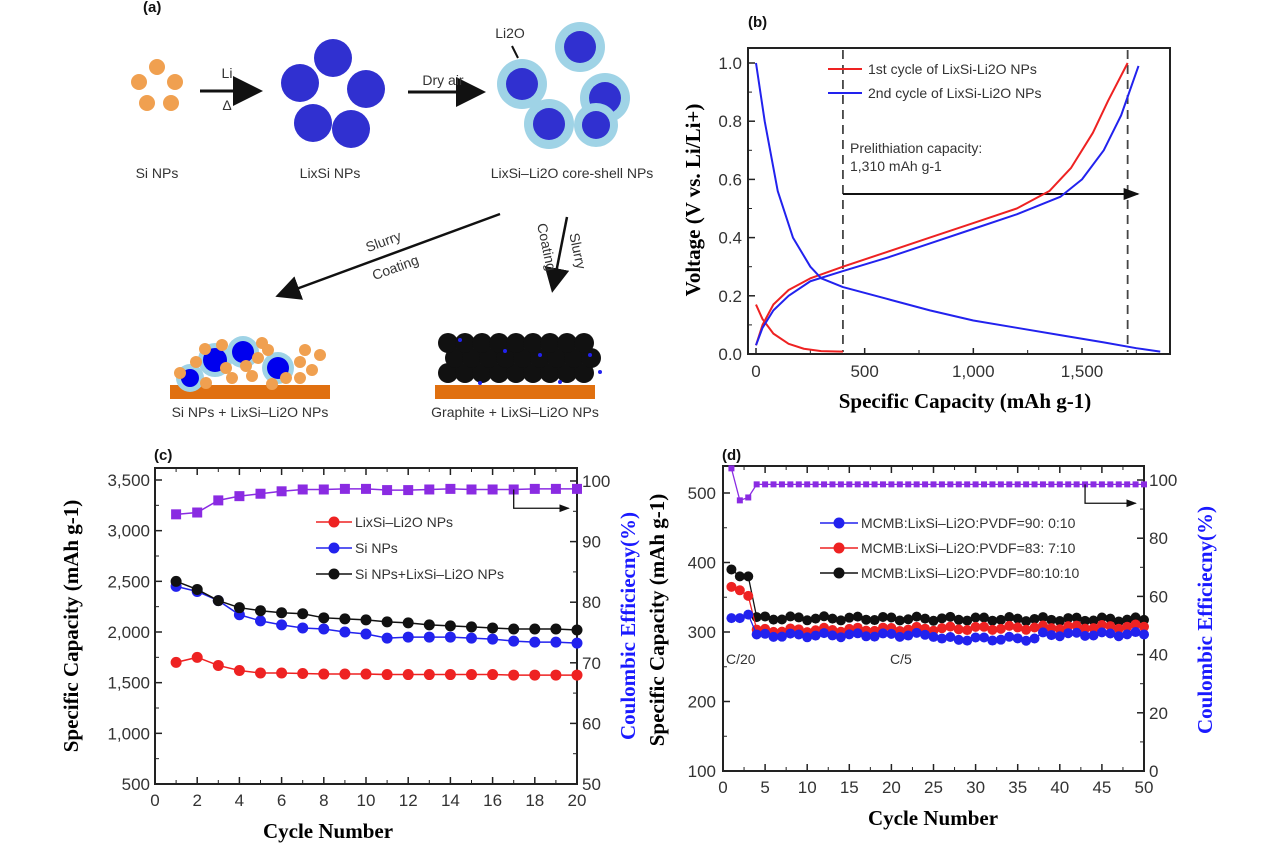 Image resolution: width=1270 pixels, height=854 pixels. I want to click on annotation-c20: C/20, so click(741, 659).